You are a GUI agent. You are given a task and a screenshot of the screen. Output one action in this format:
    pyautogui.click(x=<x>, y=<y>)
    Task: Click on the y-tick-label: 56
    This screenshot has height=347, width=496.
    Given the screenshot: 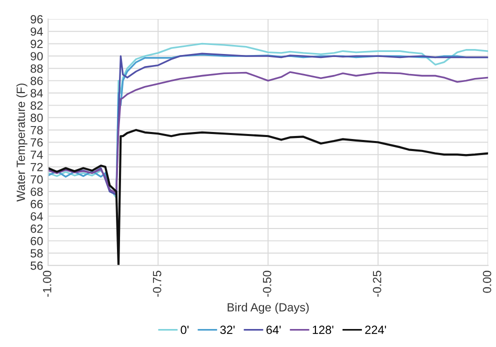 What is the action you would take?
    pyautogui.click(x=36, y=265)
    